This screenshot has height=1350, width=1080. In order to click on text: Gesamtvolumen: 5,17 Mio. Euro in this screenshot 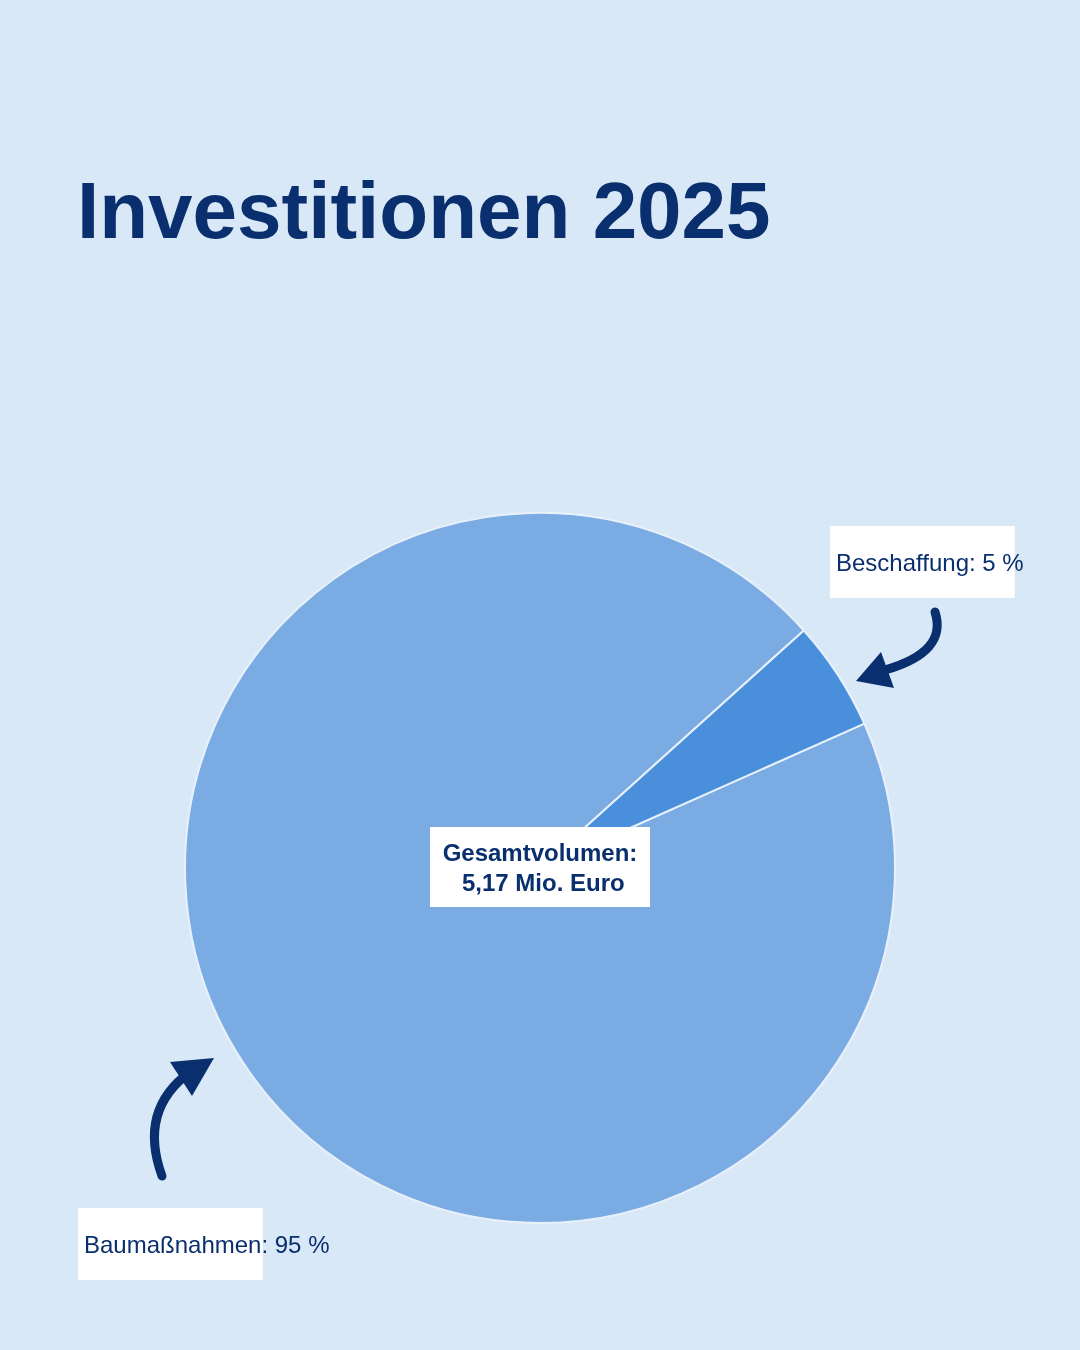, I will do `click(540, 867)`.